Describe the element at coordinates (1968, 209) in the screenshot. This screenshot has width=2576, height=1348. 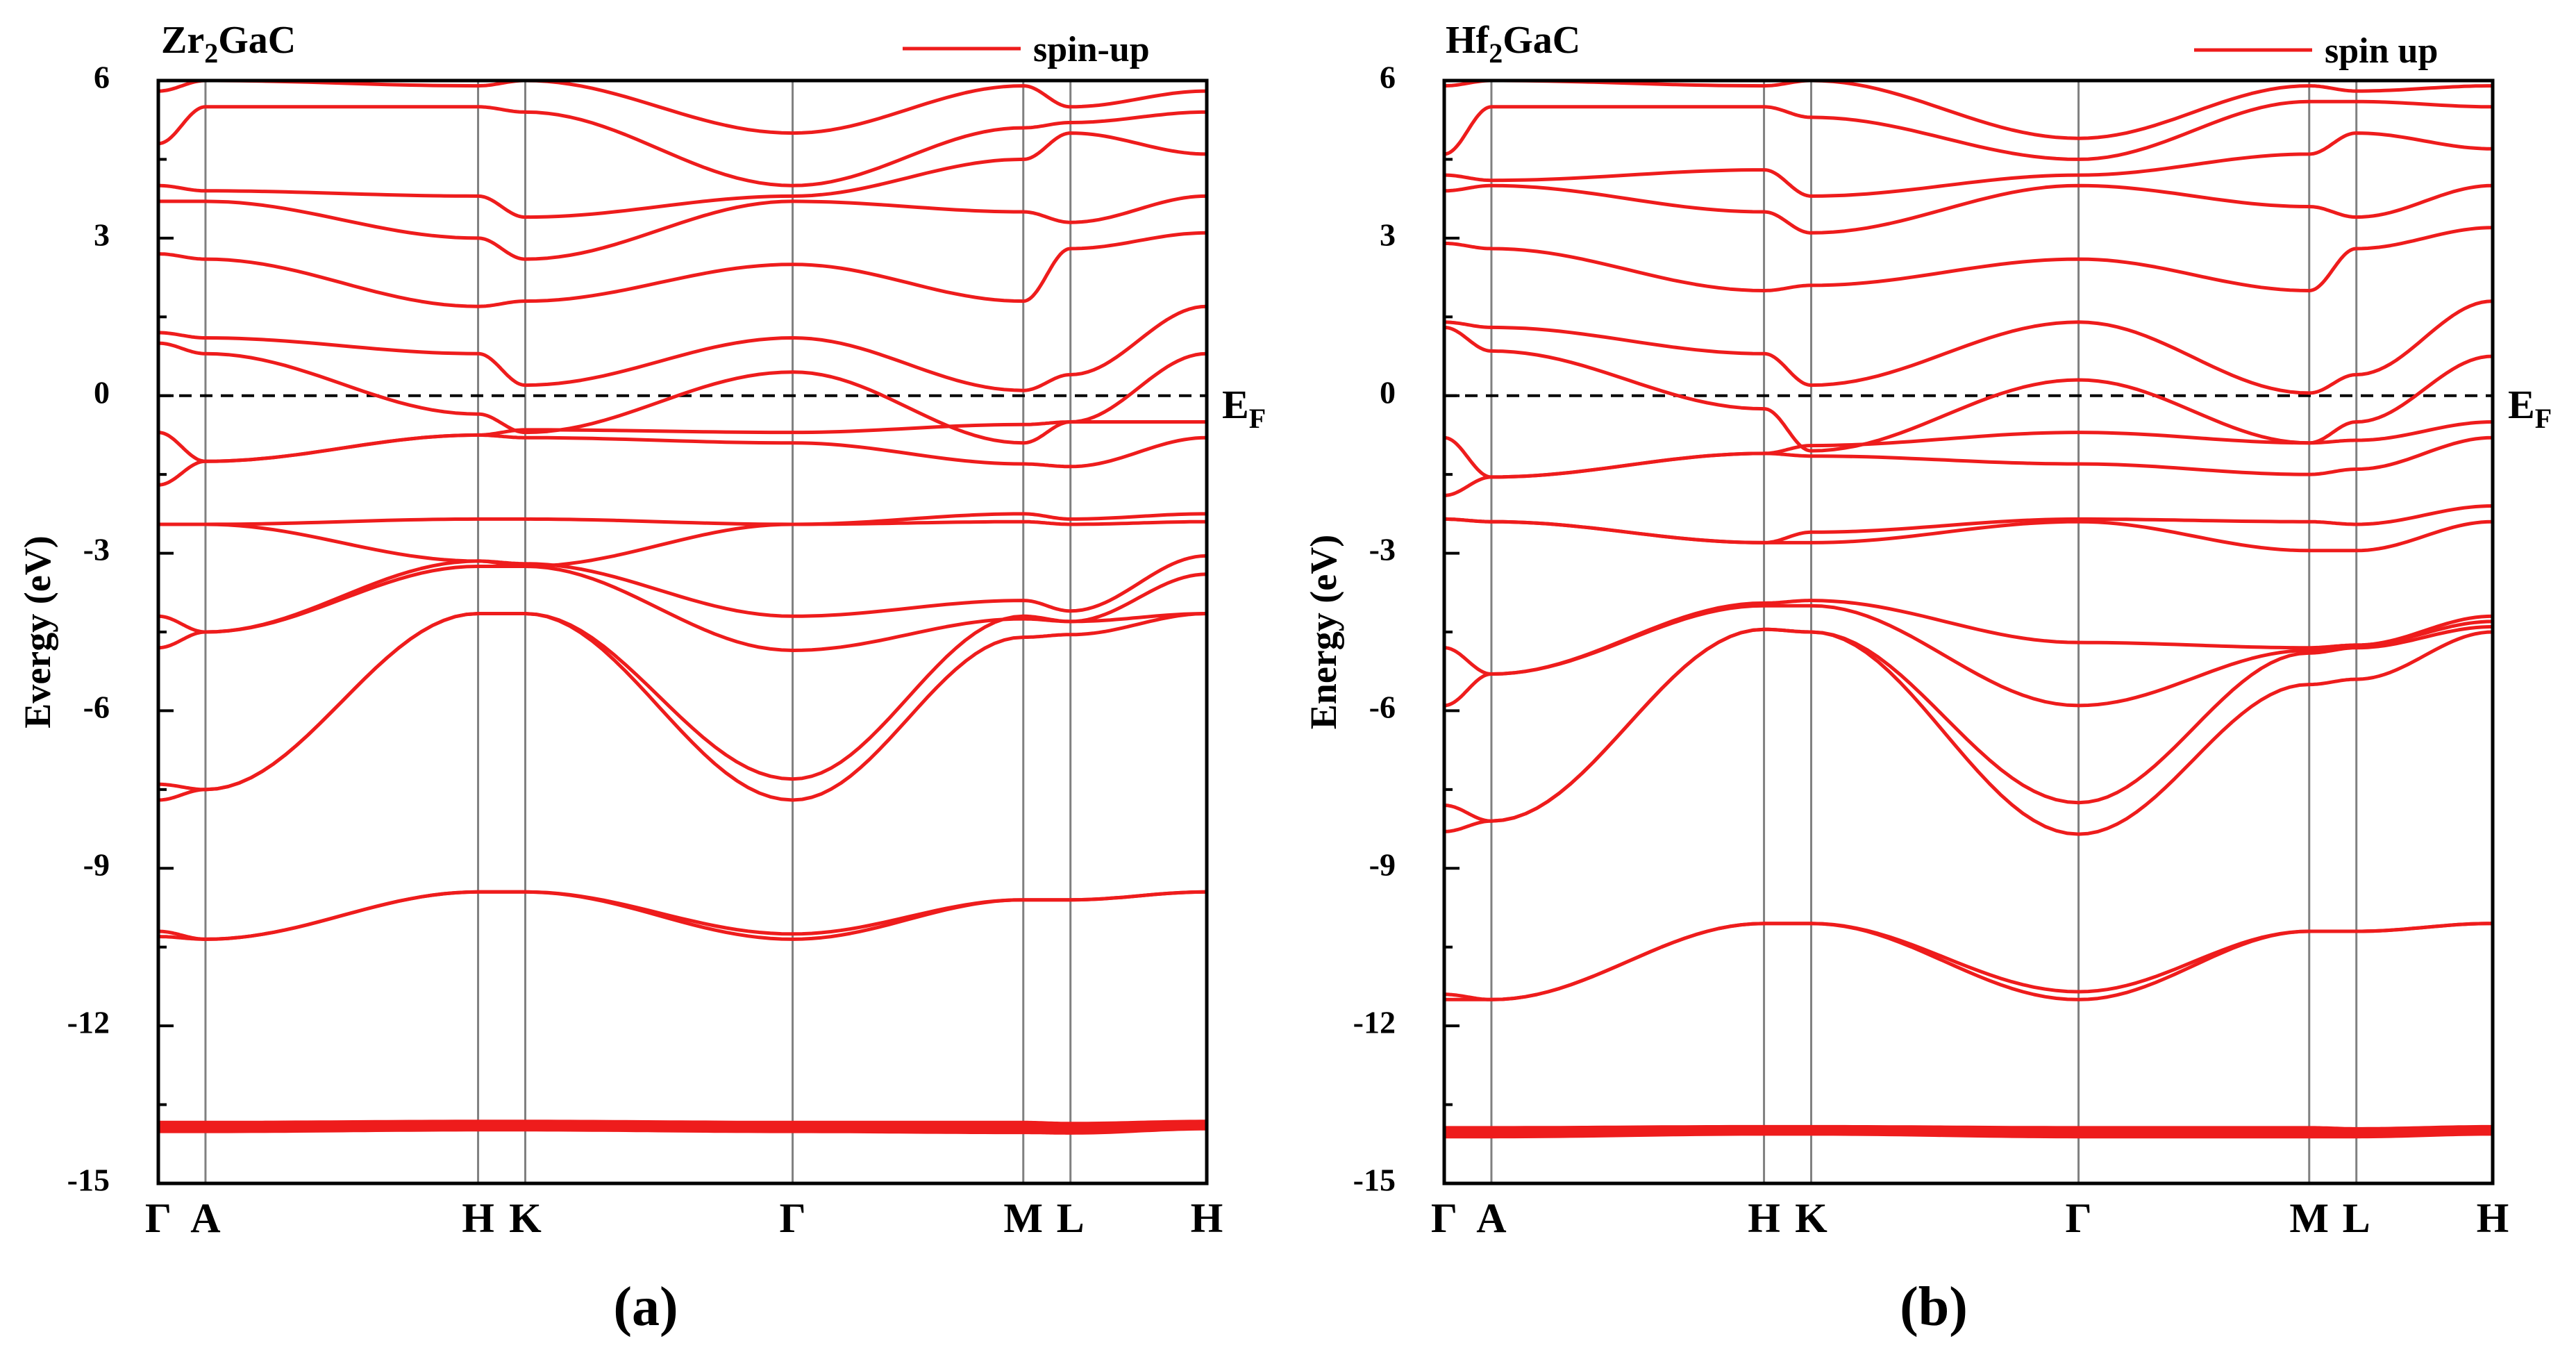
I see `panel-b-band-14-line` at that location.